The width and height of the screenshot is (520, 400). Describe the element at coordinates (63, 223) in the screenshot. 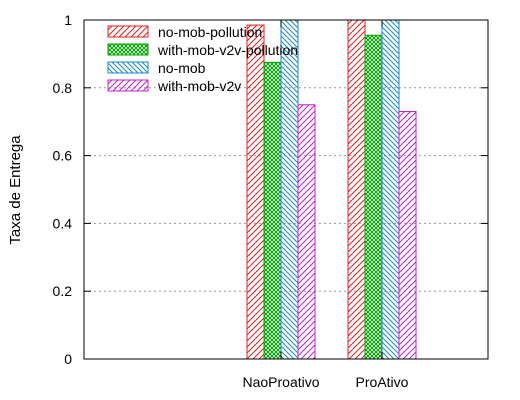

I see `y-tick-label: 0.4` at that location.